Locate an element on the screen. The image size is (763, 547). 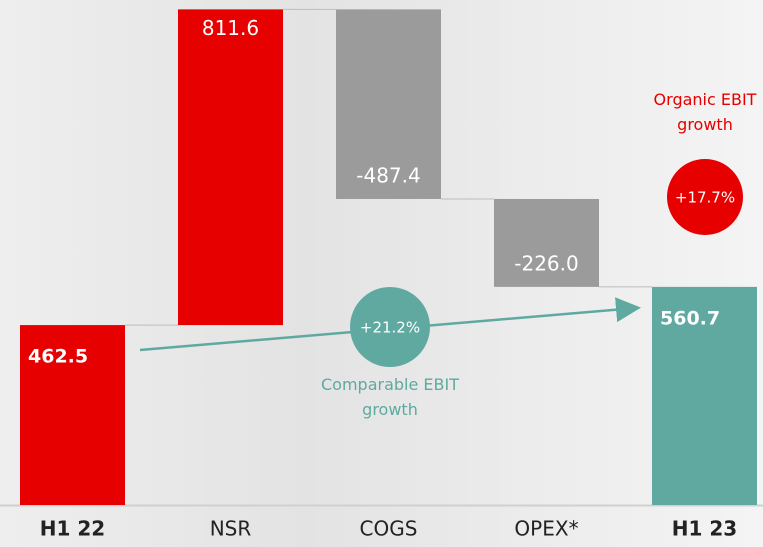
x-tick-label: H1 23 is located at coordinates (704, 529).